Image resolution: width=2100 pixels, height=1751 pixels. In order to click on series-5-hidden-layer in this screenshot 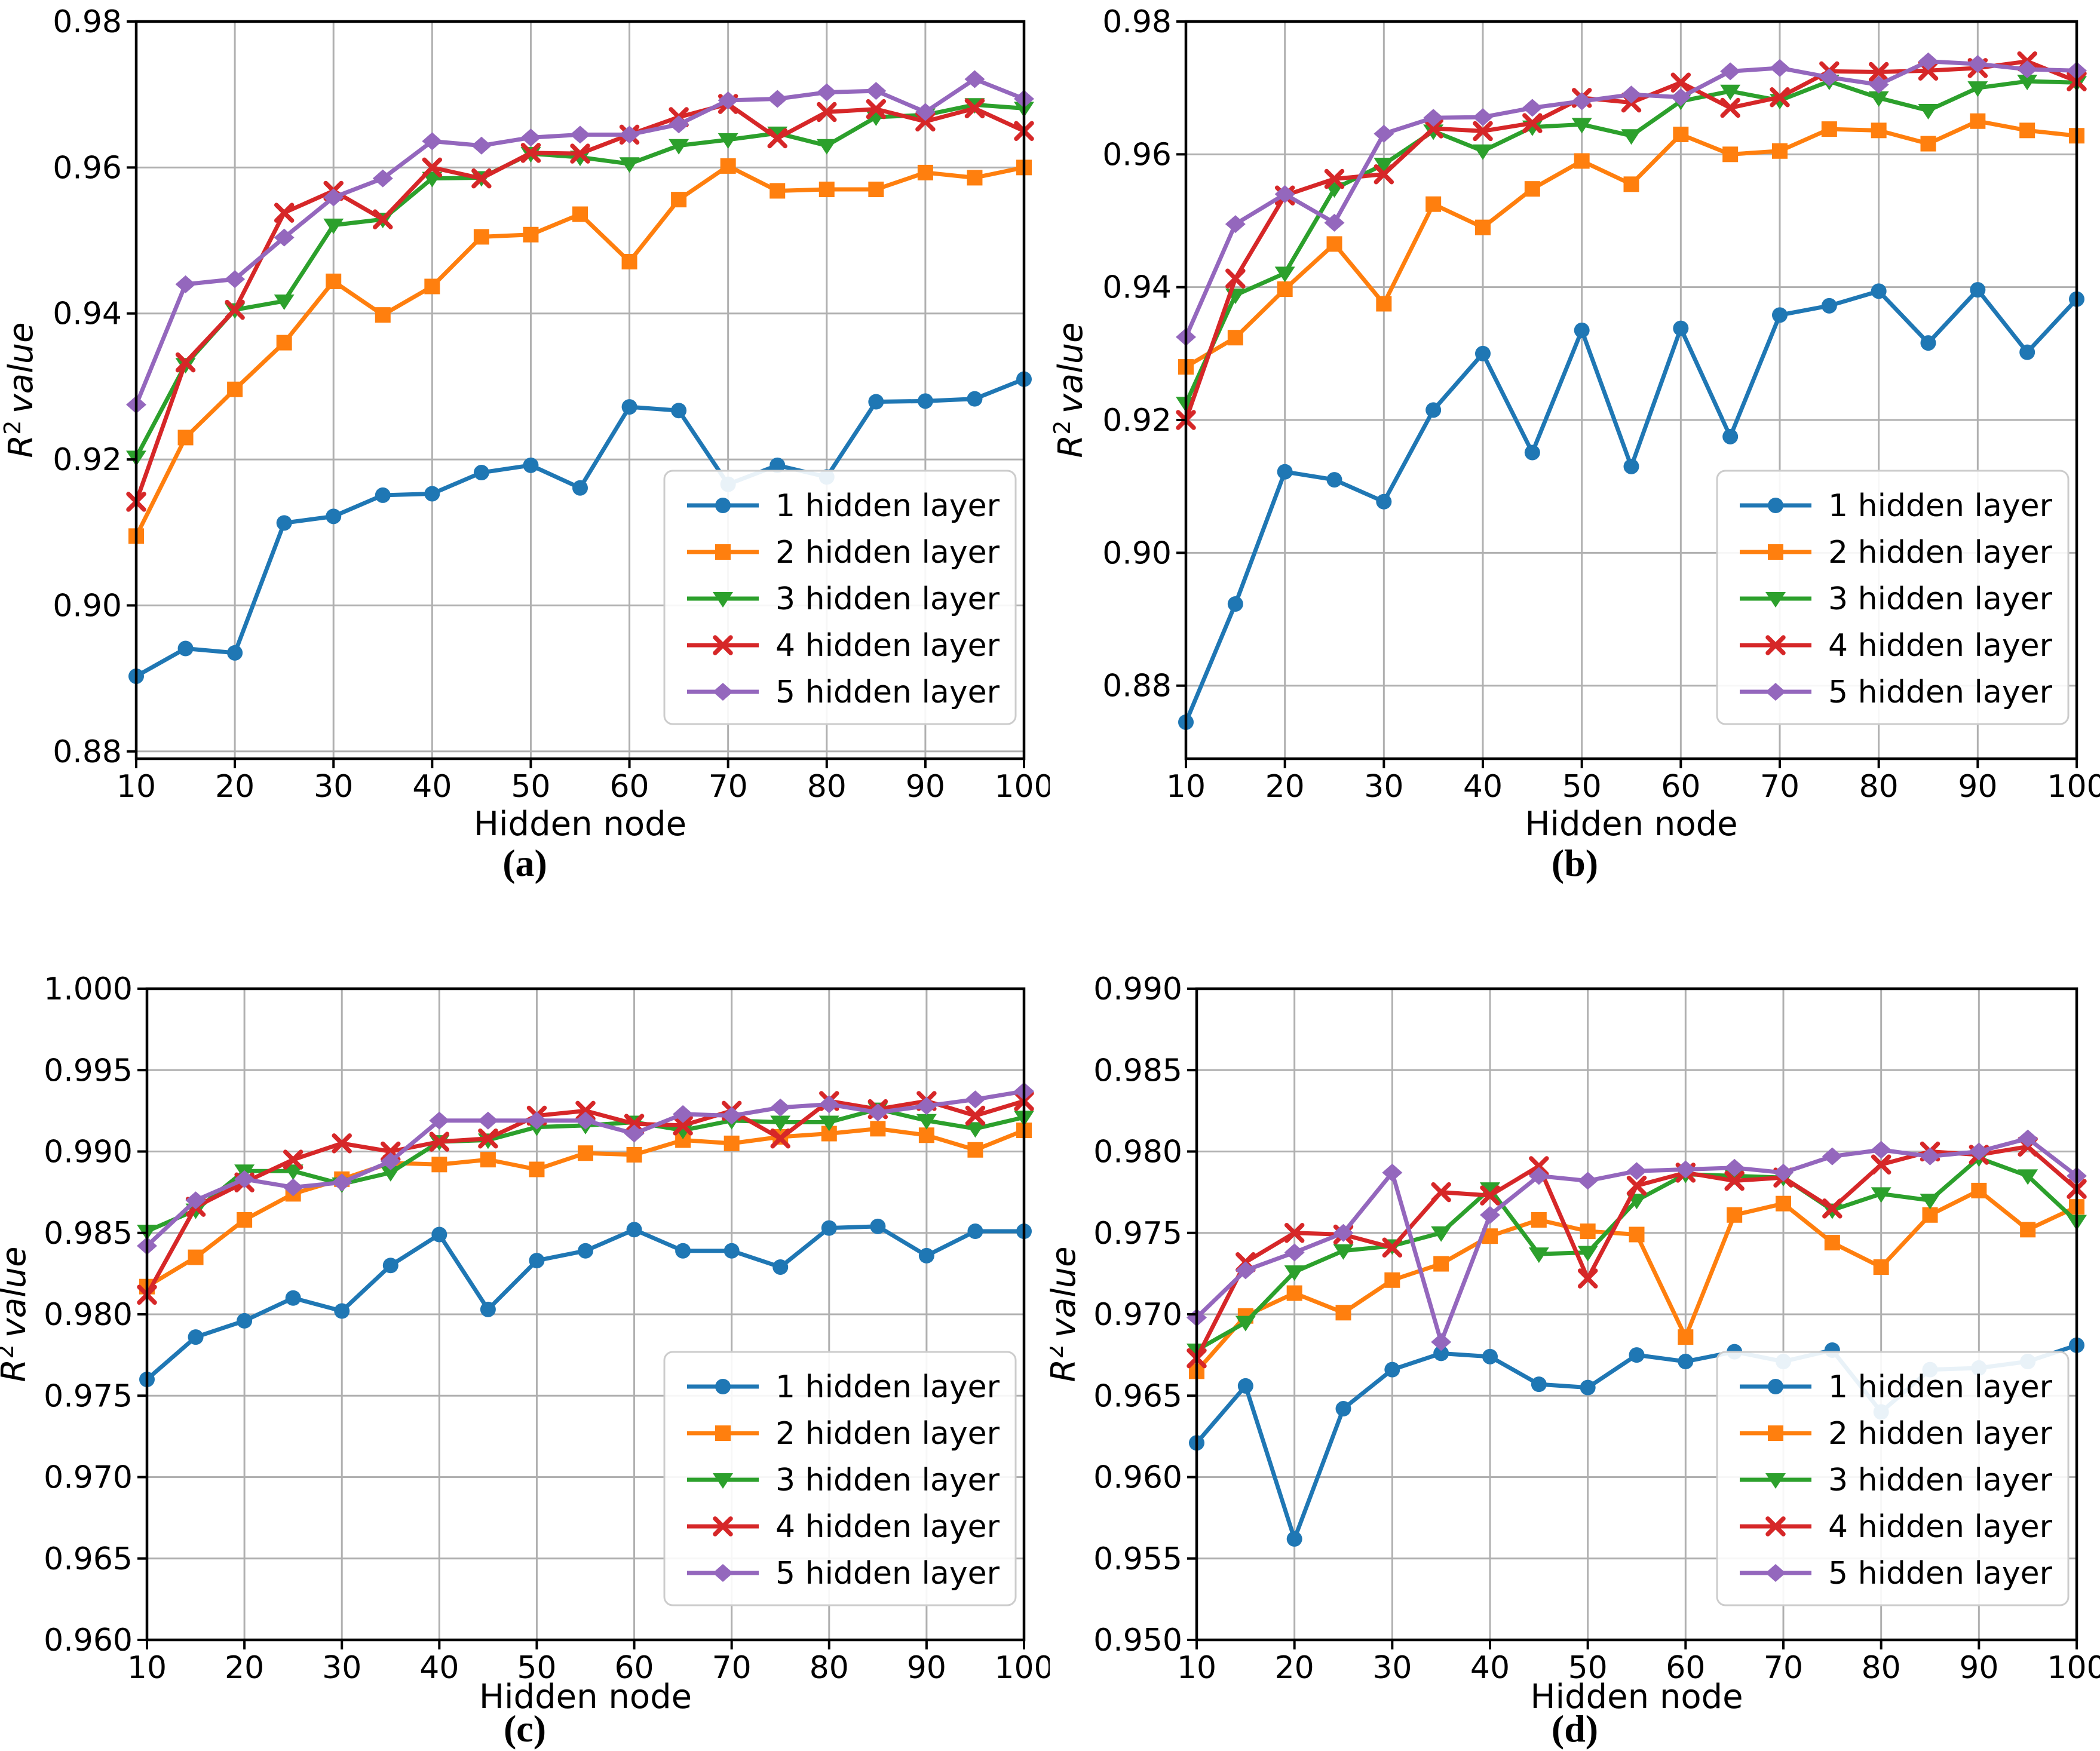, I will do `click(1637, 1240)`.